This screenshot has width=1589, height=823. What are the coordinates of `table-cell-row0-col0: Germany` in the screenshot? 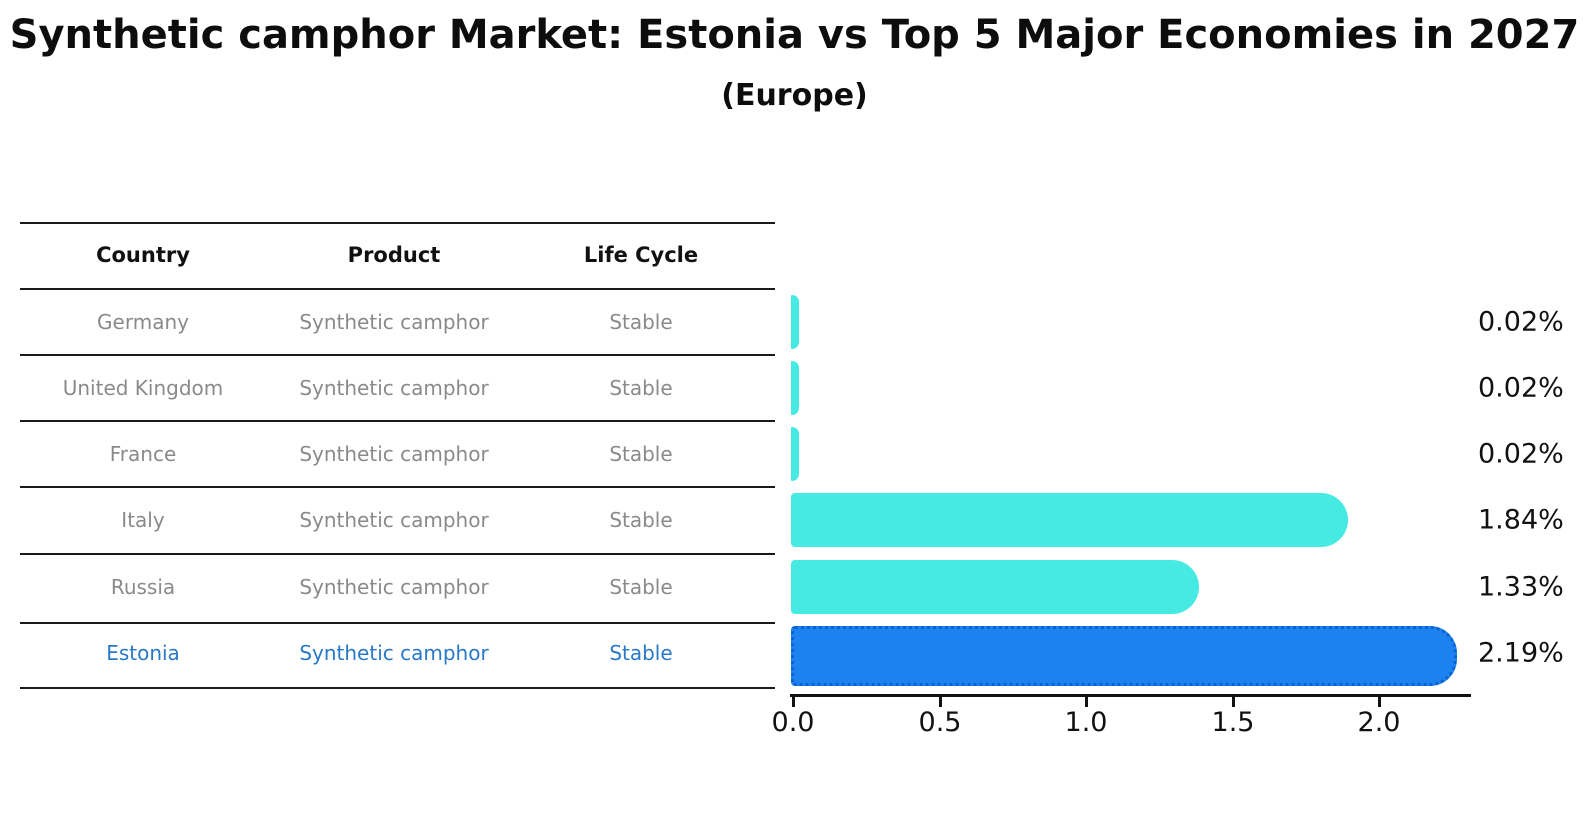 It's located at (143, 322).